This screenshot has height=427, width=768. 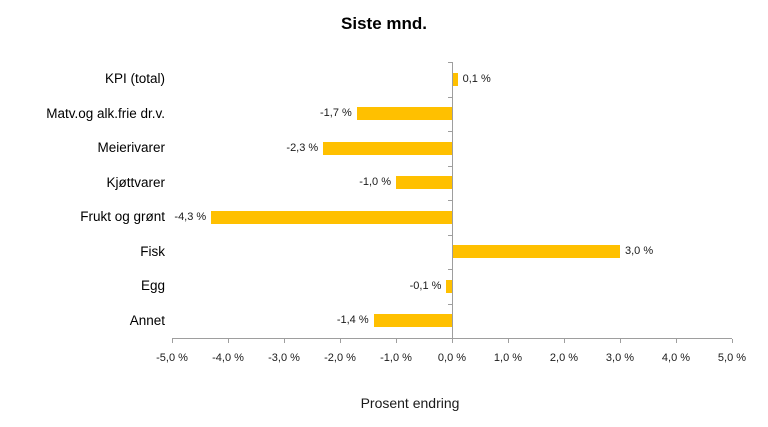 What do you see at coordinates (134, 79) in the screenshot?
I see `category-label: KPI (total)` at bounding box center [134, 79].